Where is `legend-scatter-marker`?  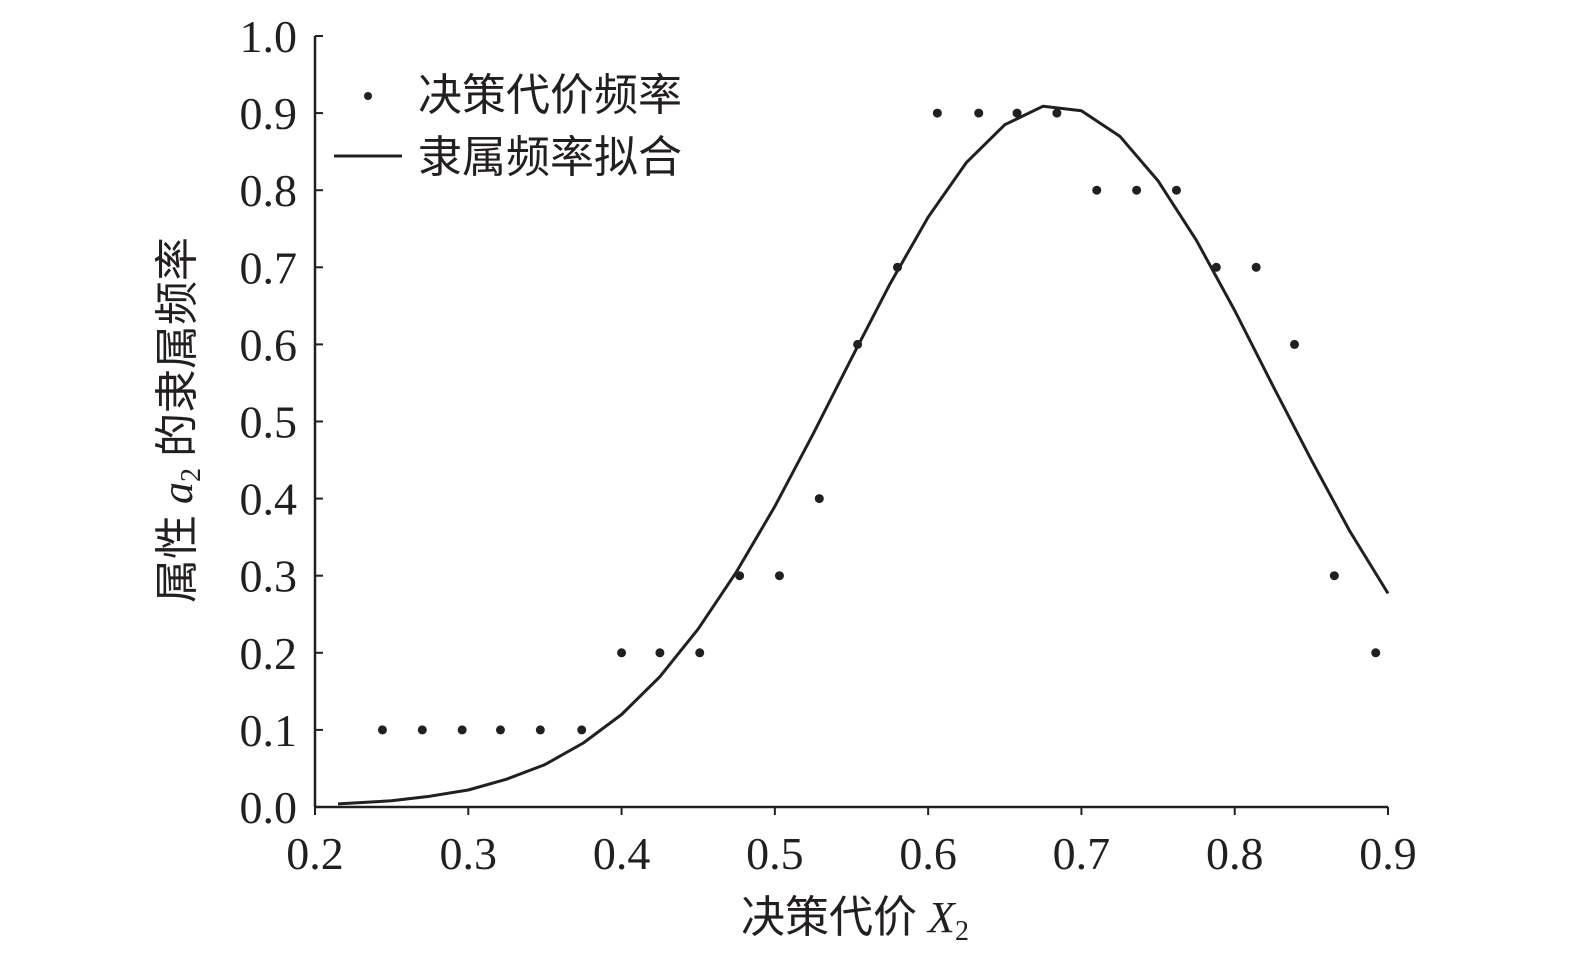
legend-scatter-marker is located at coordinates (368, 96).